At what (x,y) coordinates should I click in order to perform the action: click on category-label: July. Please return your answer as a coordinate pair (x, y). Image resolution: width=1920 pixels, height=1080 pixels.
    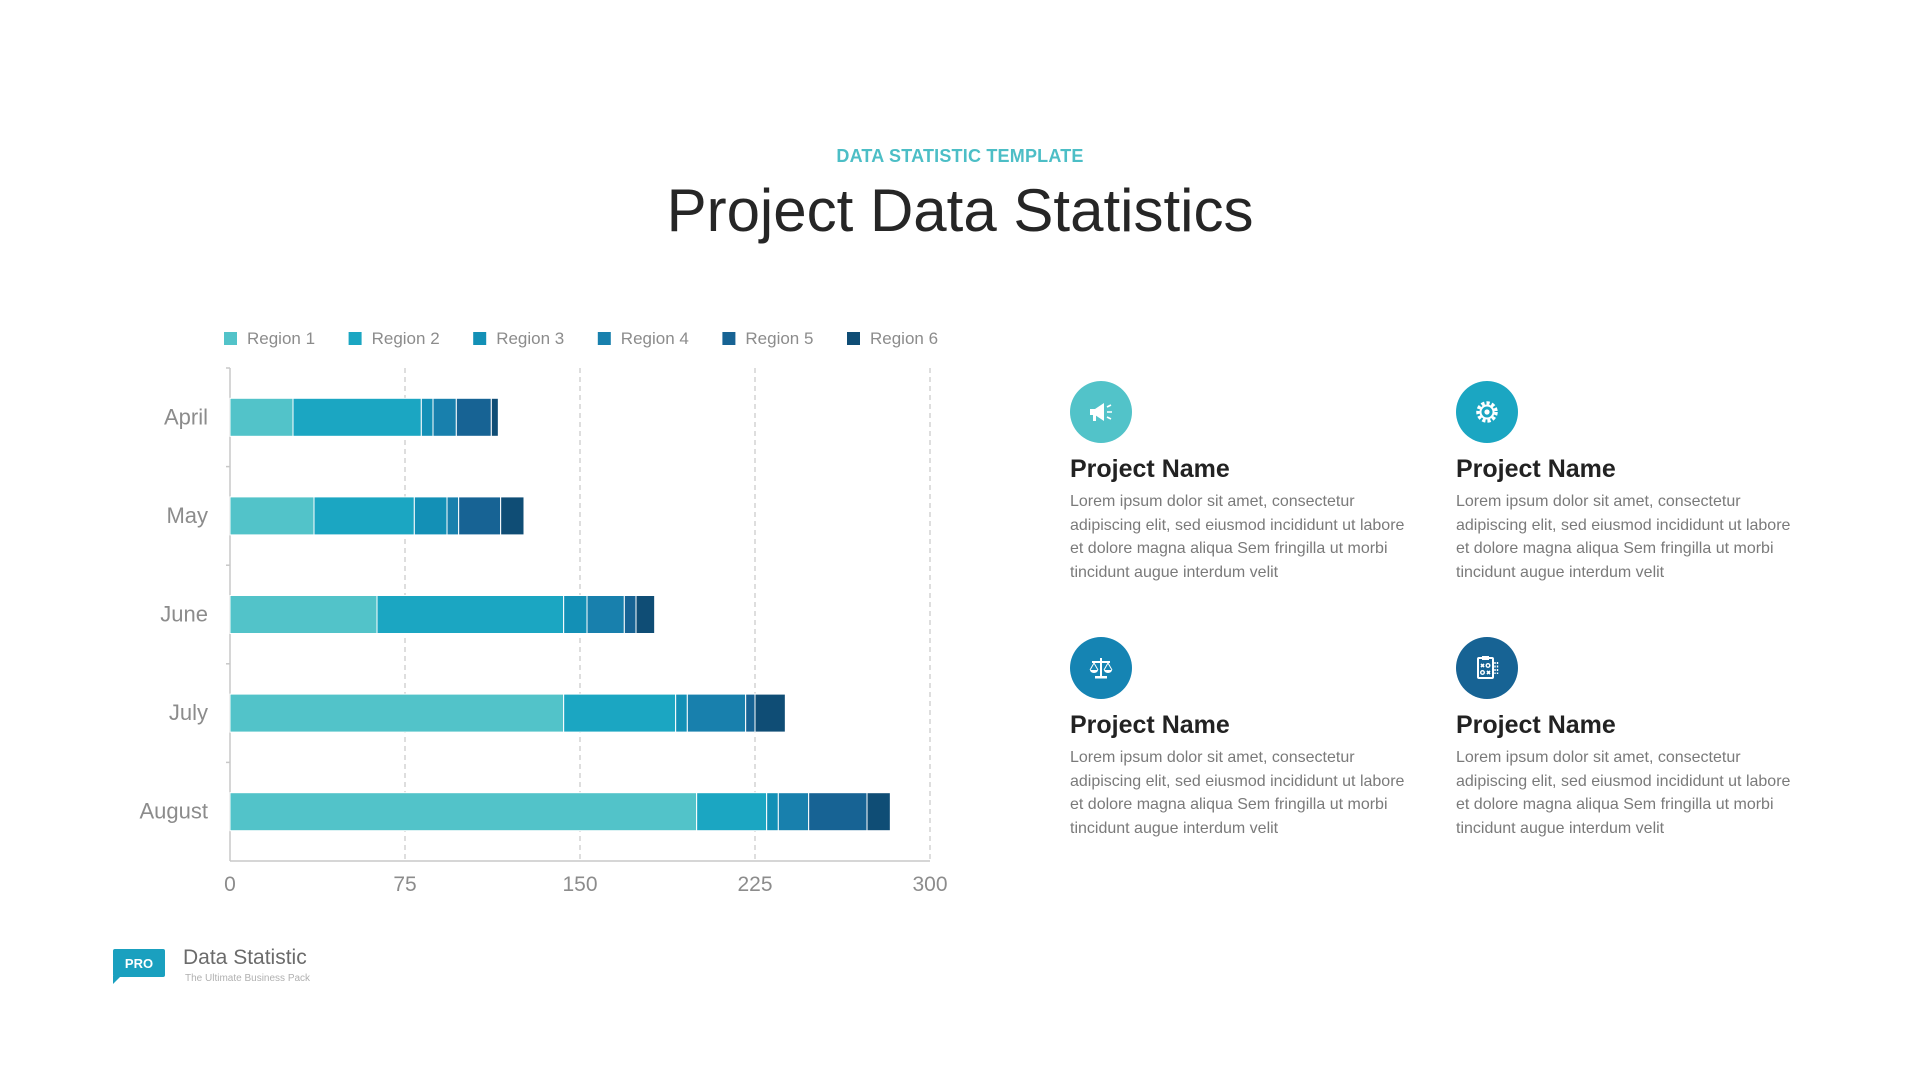
    Looking at the image, I should click on (188, 712).